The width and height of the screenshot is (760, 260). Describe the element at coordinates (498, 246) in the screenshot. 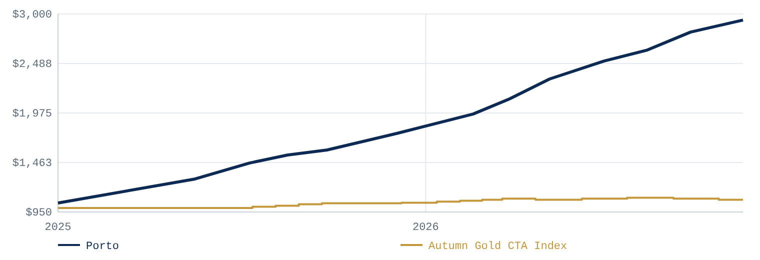

I see `legend-label: Autumn Gold CTA Index` at that location.